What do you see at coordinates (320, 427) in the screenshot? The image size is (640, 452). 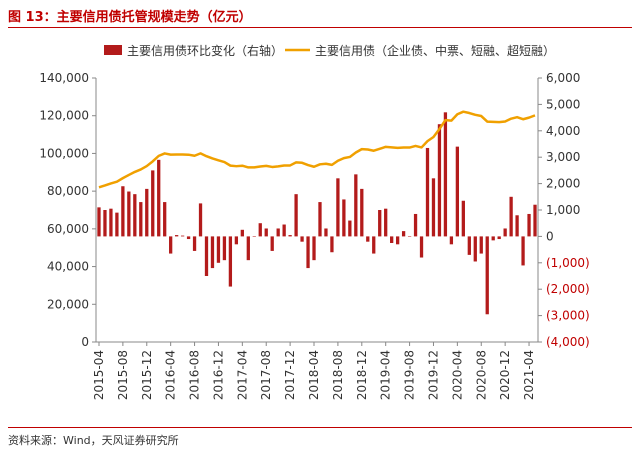 I see `source-divider` at bounding box center [320, 427].